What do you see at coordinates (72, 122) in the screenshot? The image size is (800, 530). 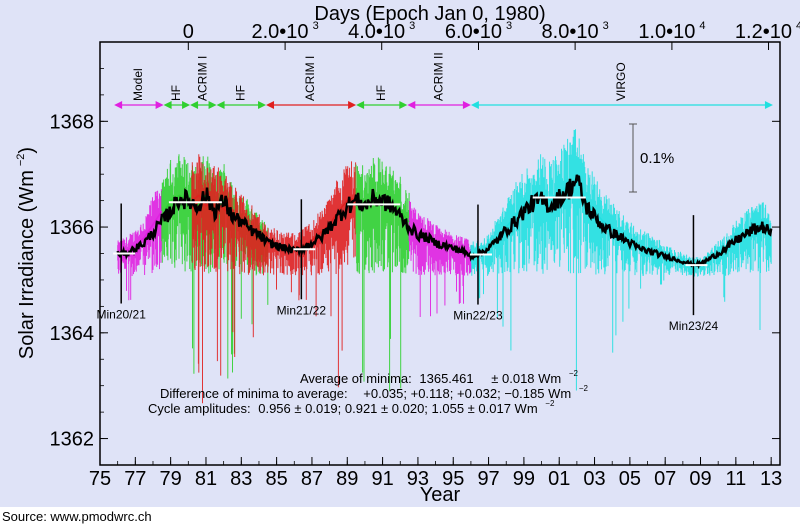 I see `y-tick-label-3: 1368` at bounding box center [72, 122].